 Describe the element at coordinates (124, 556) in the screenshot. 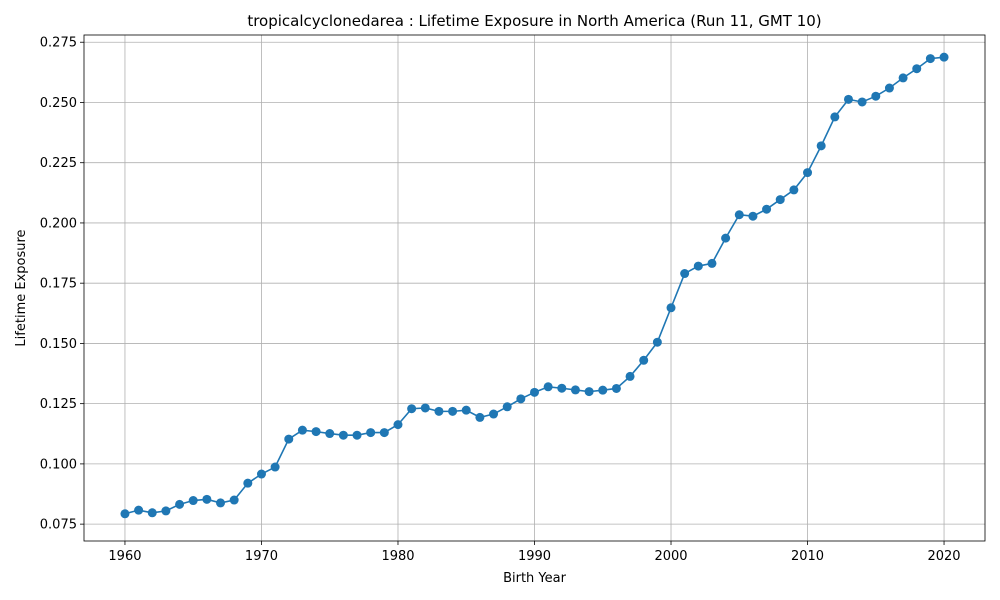

I see `x-tick-label: 1960` at that location.